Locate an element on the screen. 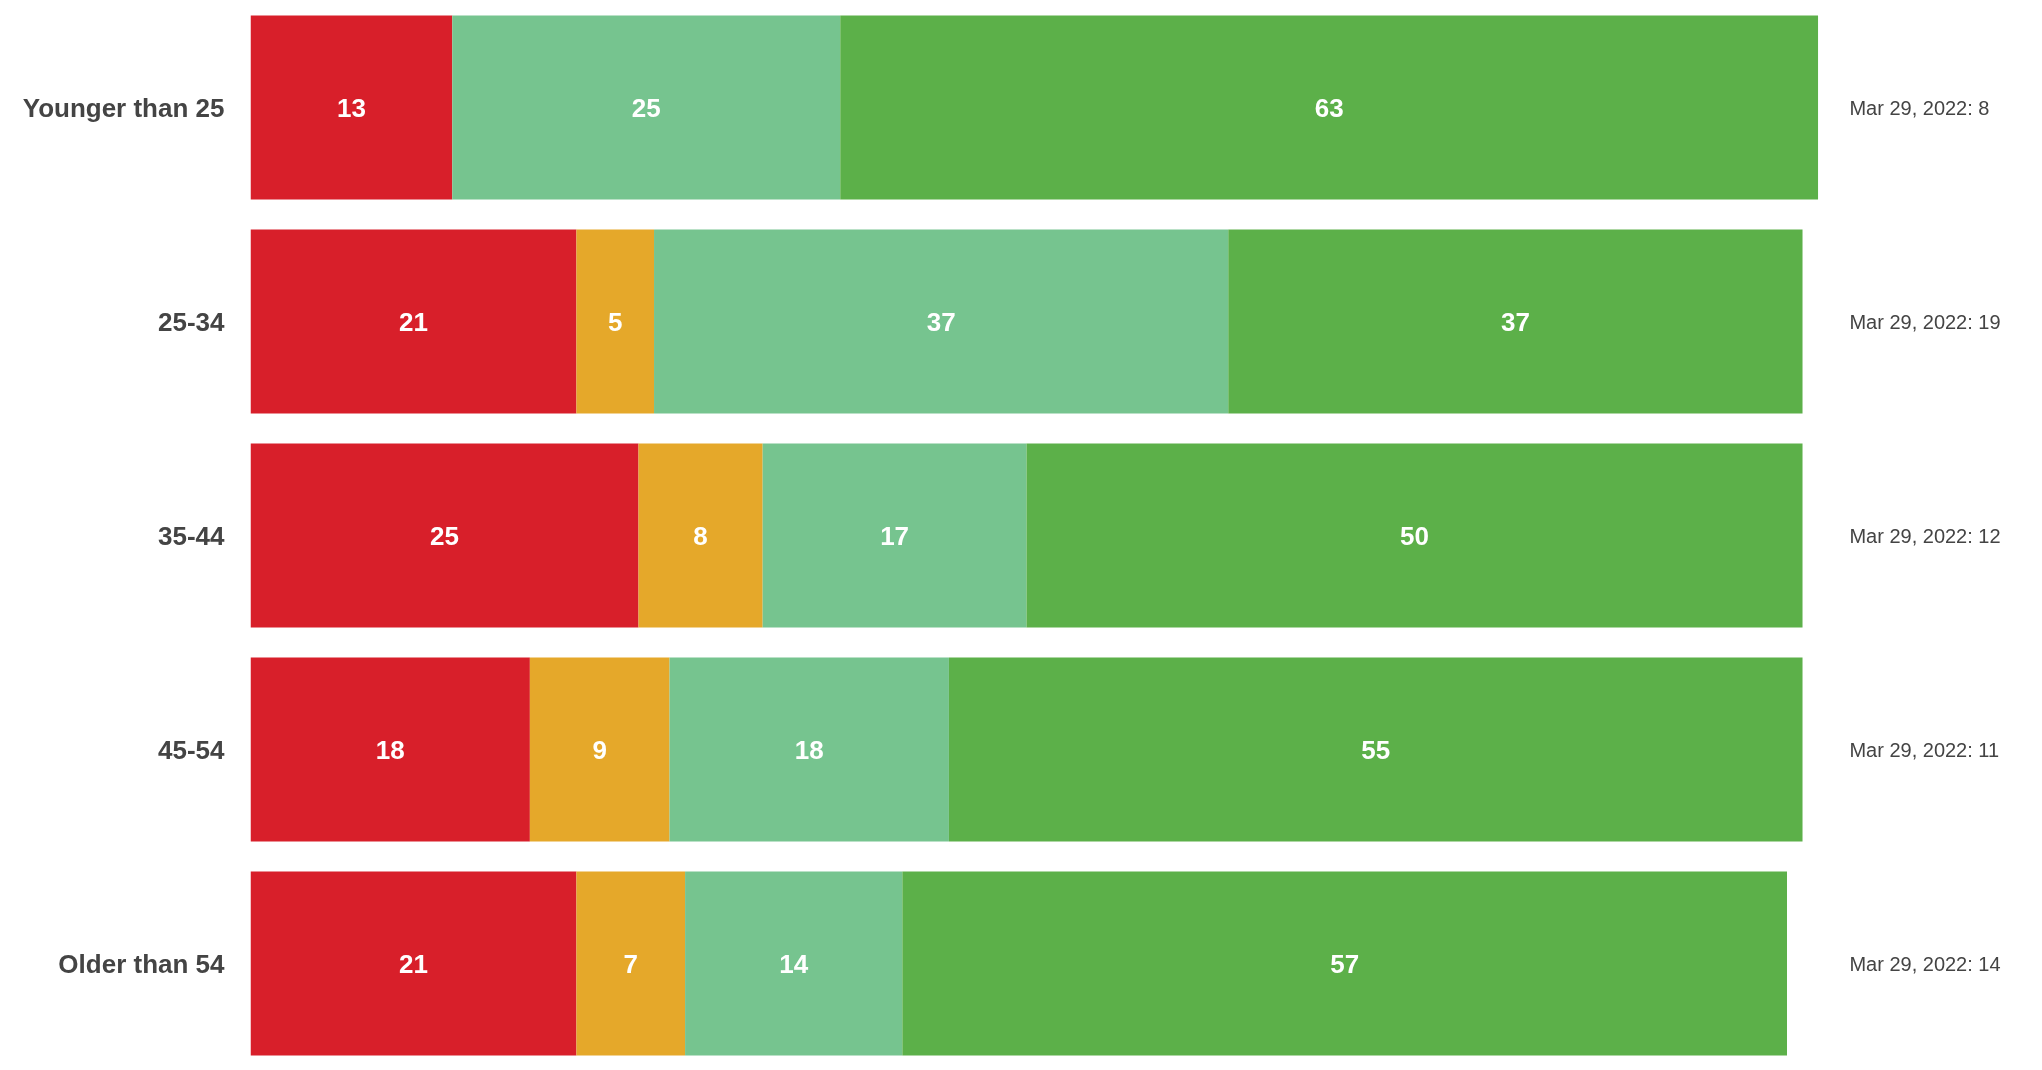 The width and height of the screenshot is (2042, 1070). y-tick-label: Younger than 25 is located at coordinates (123, 107).